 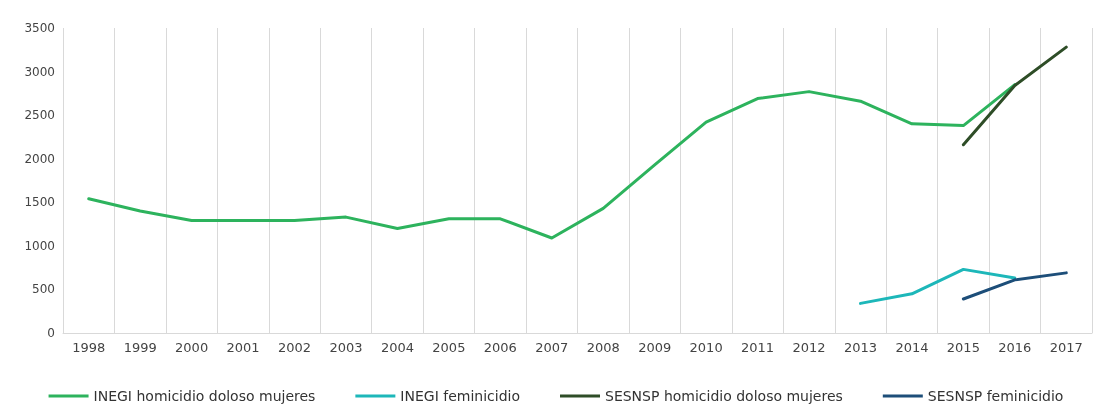 I want to click on legend-label: INEGI homicidio doloso mujeres, so click(x=204, y=396).